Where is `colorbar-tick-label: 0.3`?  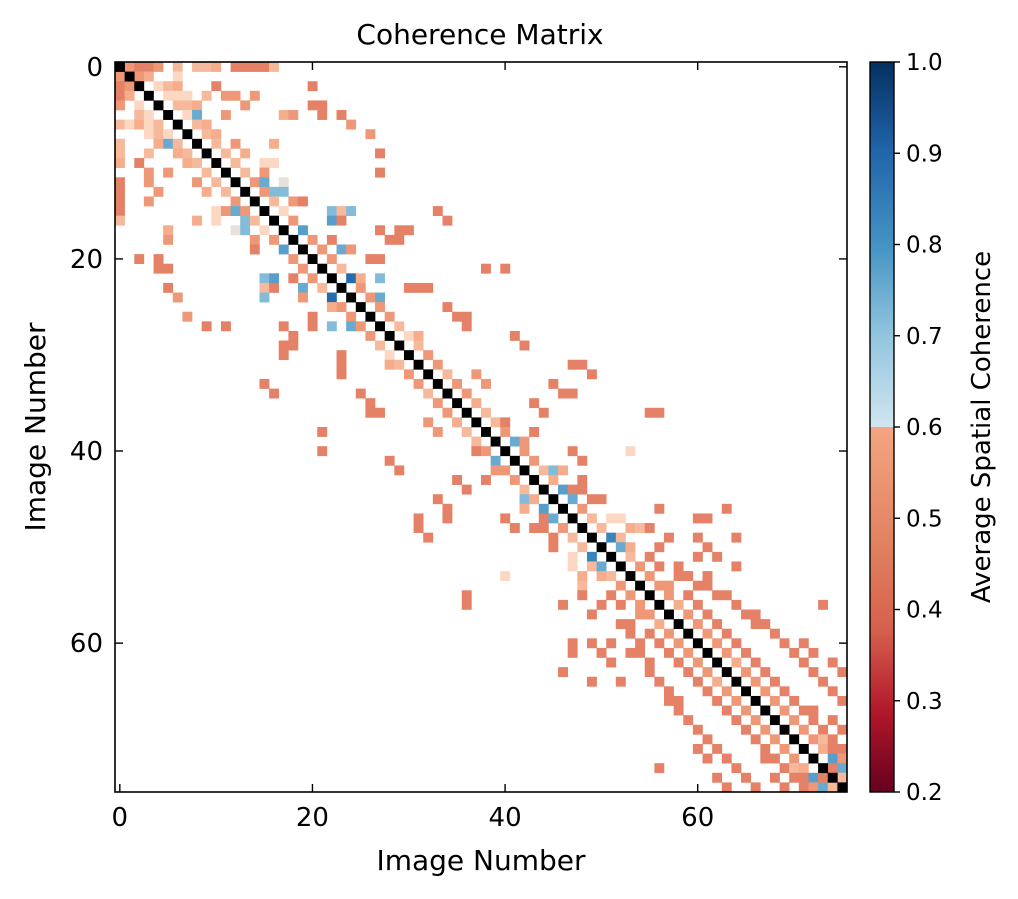 colorbar-tick-label: 0.3 is located at coordinates (924, 702).